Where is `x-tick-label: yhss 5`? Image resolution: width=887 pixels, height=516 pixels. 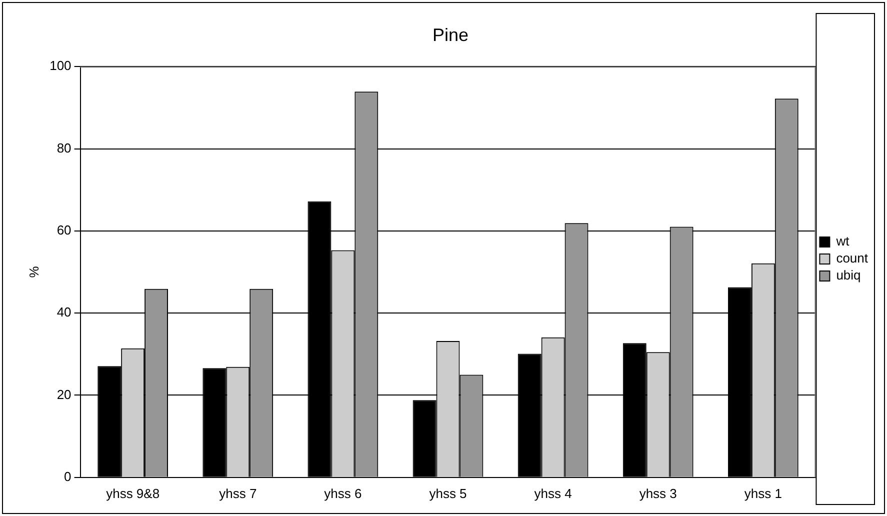
x-tick-label: yhss 5 is located at coordinates (448, 493).